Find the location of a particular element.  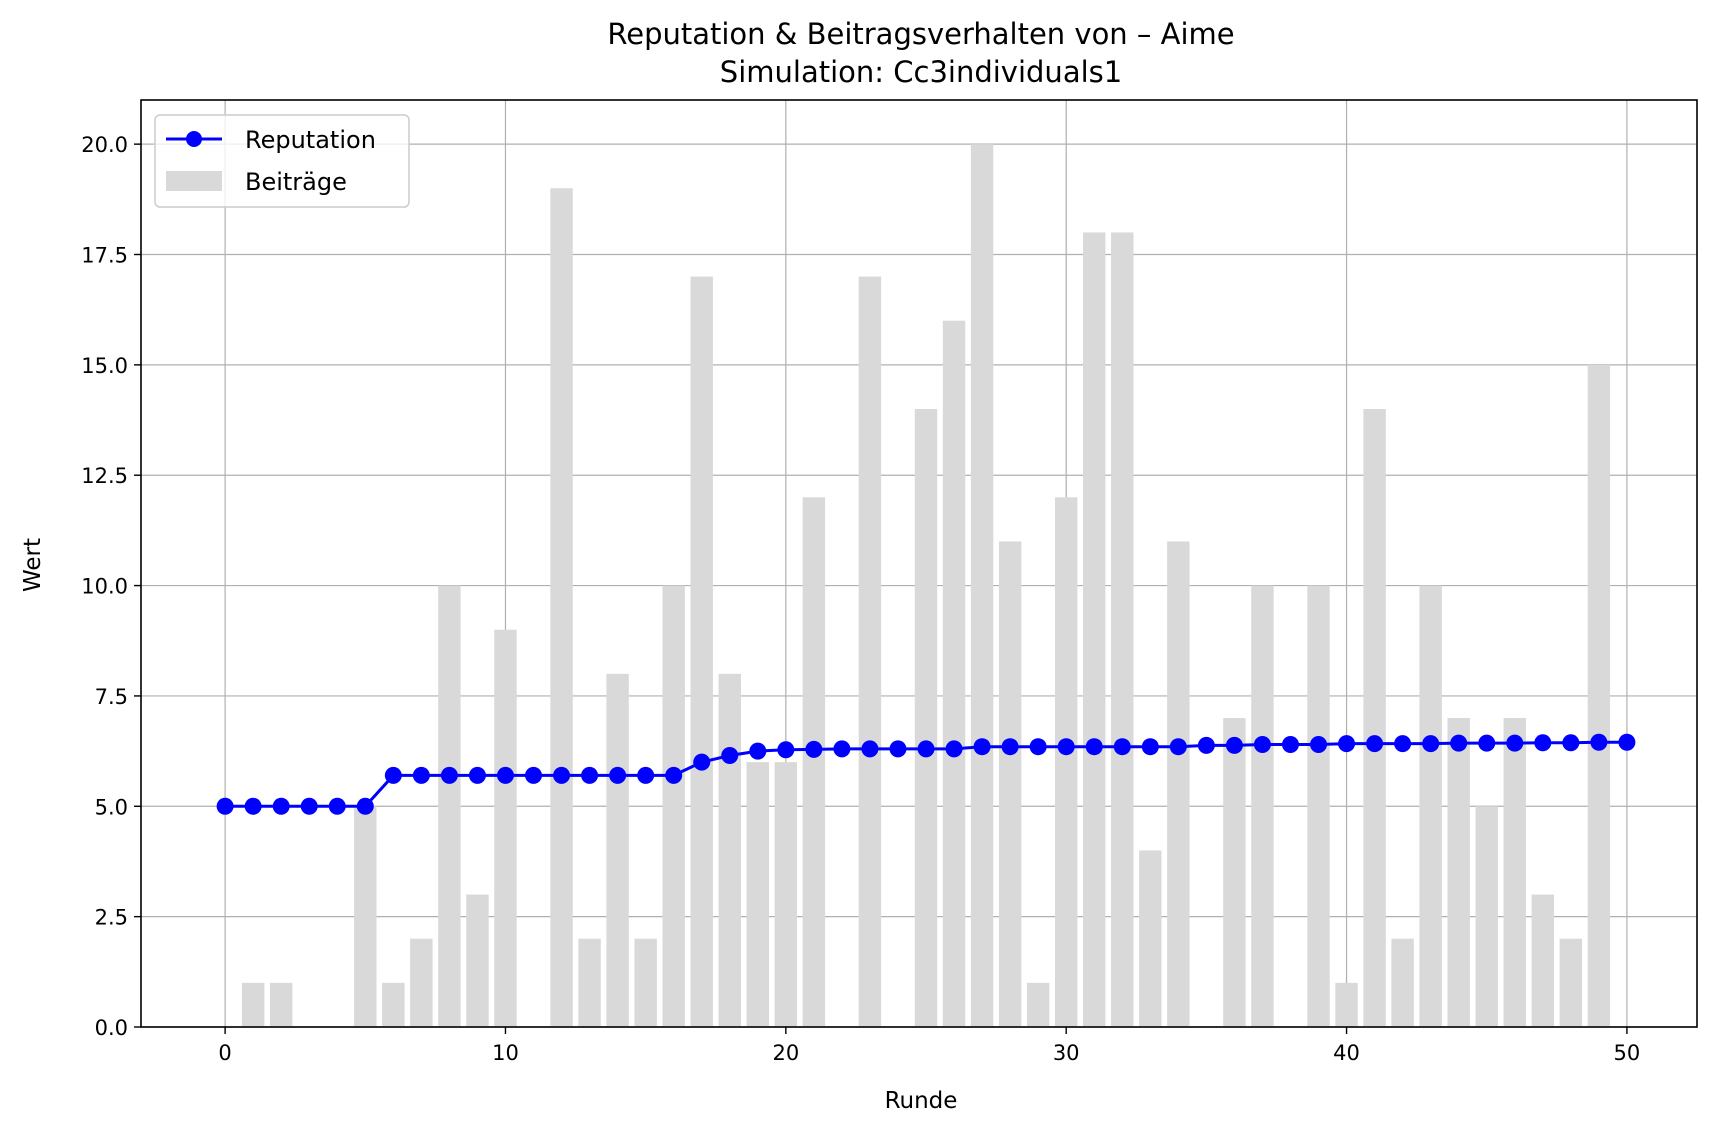

x-tick-label: 0 is located at coordinates (224, 1053).